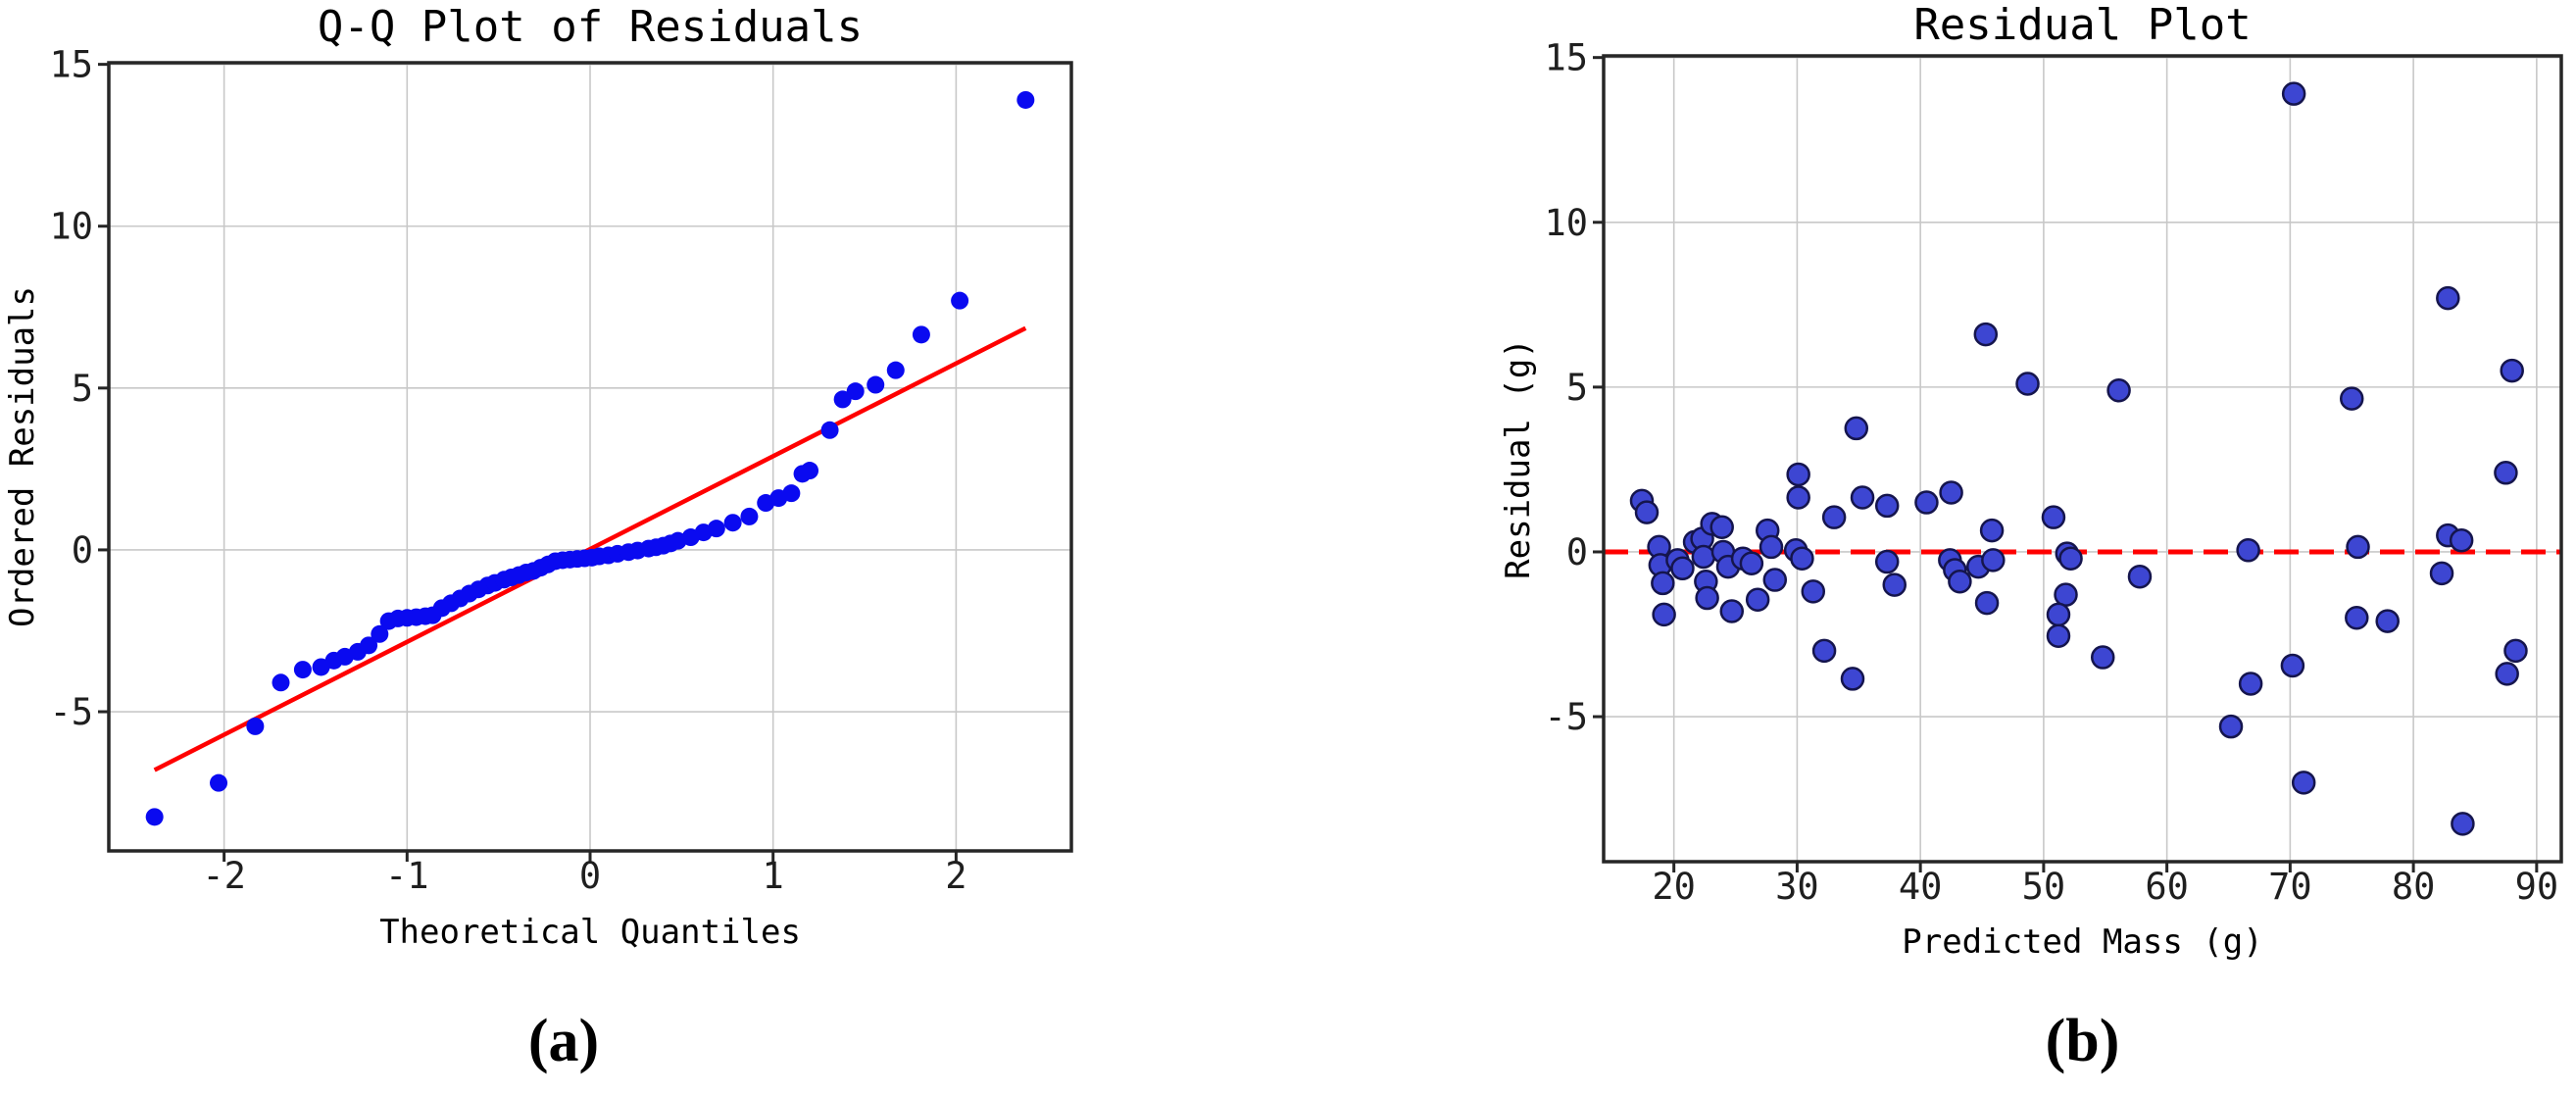 The image size is (2576, 1095). I want to click on x-tick-label: 2, so click(955, 876).